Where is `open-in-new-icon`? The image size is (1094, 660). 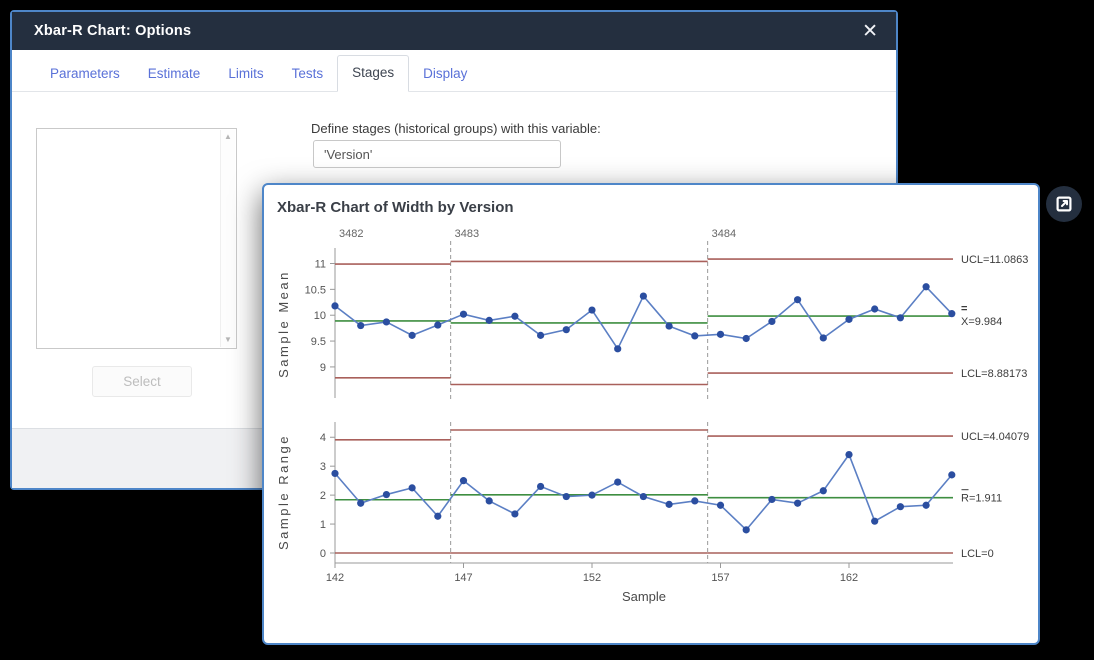 open-in-new-icon is located at coordinates (1064, 204).